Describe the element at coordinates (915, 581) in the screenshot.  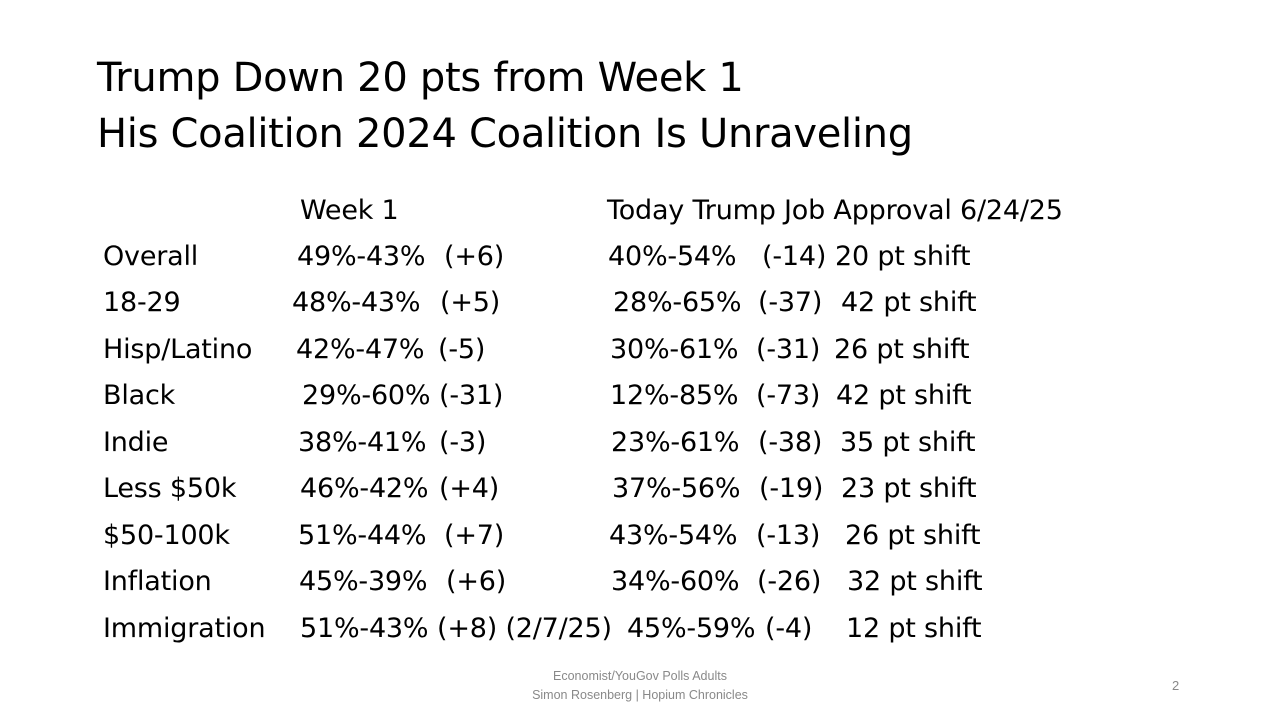
I see `row-shift-inflation: 32 pt shift` at that location.